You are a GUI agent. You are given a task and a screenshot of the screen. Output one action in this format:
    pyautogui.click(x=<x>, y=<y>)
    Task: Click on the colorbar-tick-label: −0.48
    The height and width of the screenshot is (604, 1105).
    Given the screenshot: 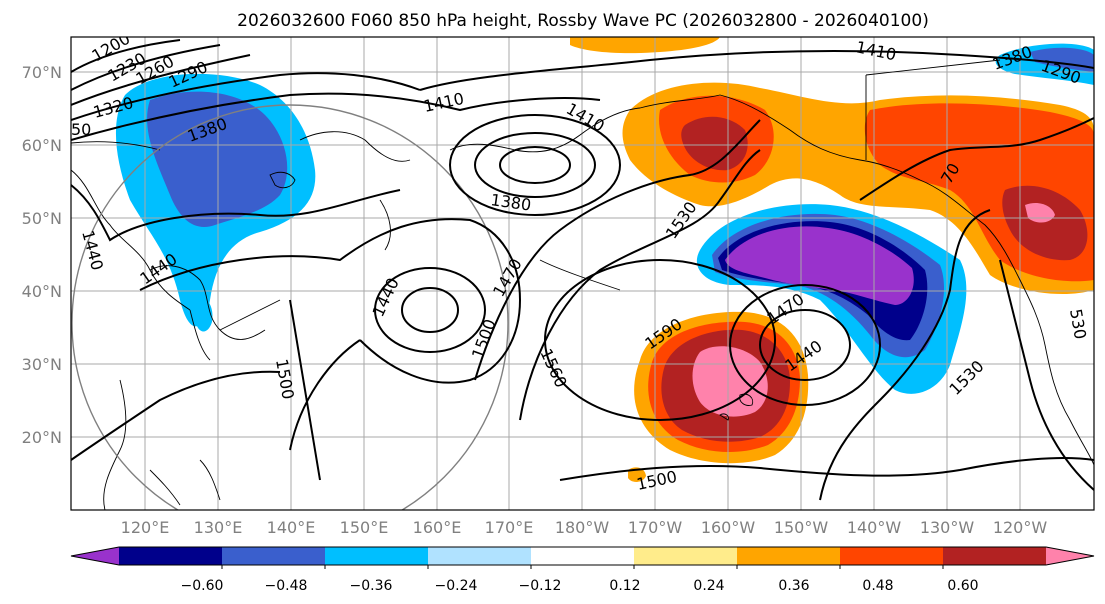 What is the action you would take?
    pyautogui.click(x=286, y=586)
    